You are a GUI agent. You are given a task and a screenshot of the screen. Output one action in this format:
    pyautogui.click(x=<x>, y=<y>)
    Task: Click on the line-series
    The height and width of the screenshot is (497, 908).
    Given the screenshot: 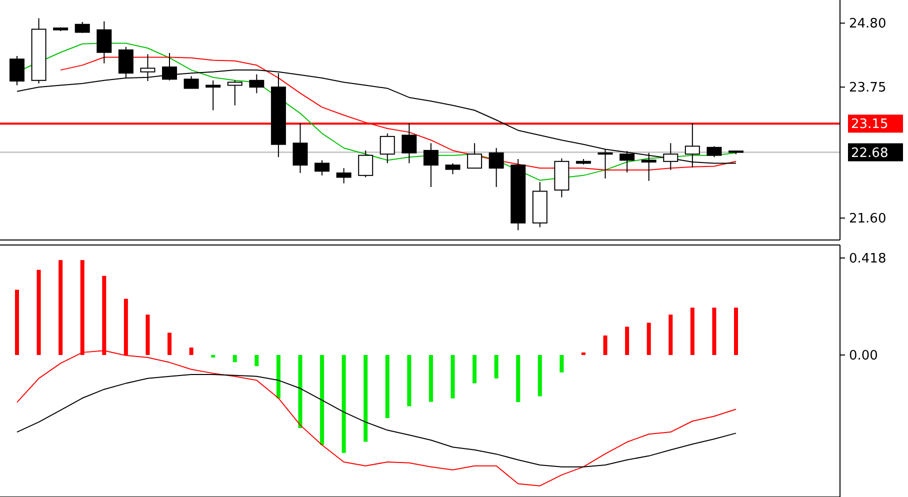 What is the action you would take?
    pyautogui.click(x=376, y=421)
    